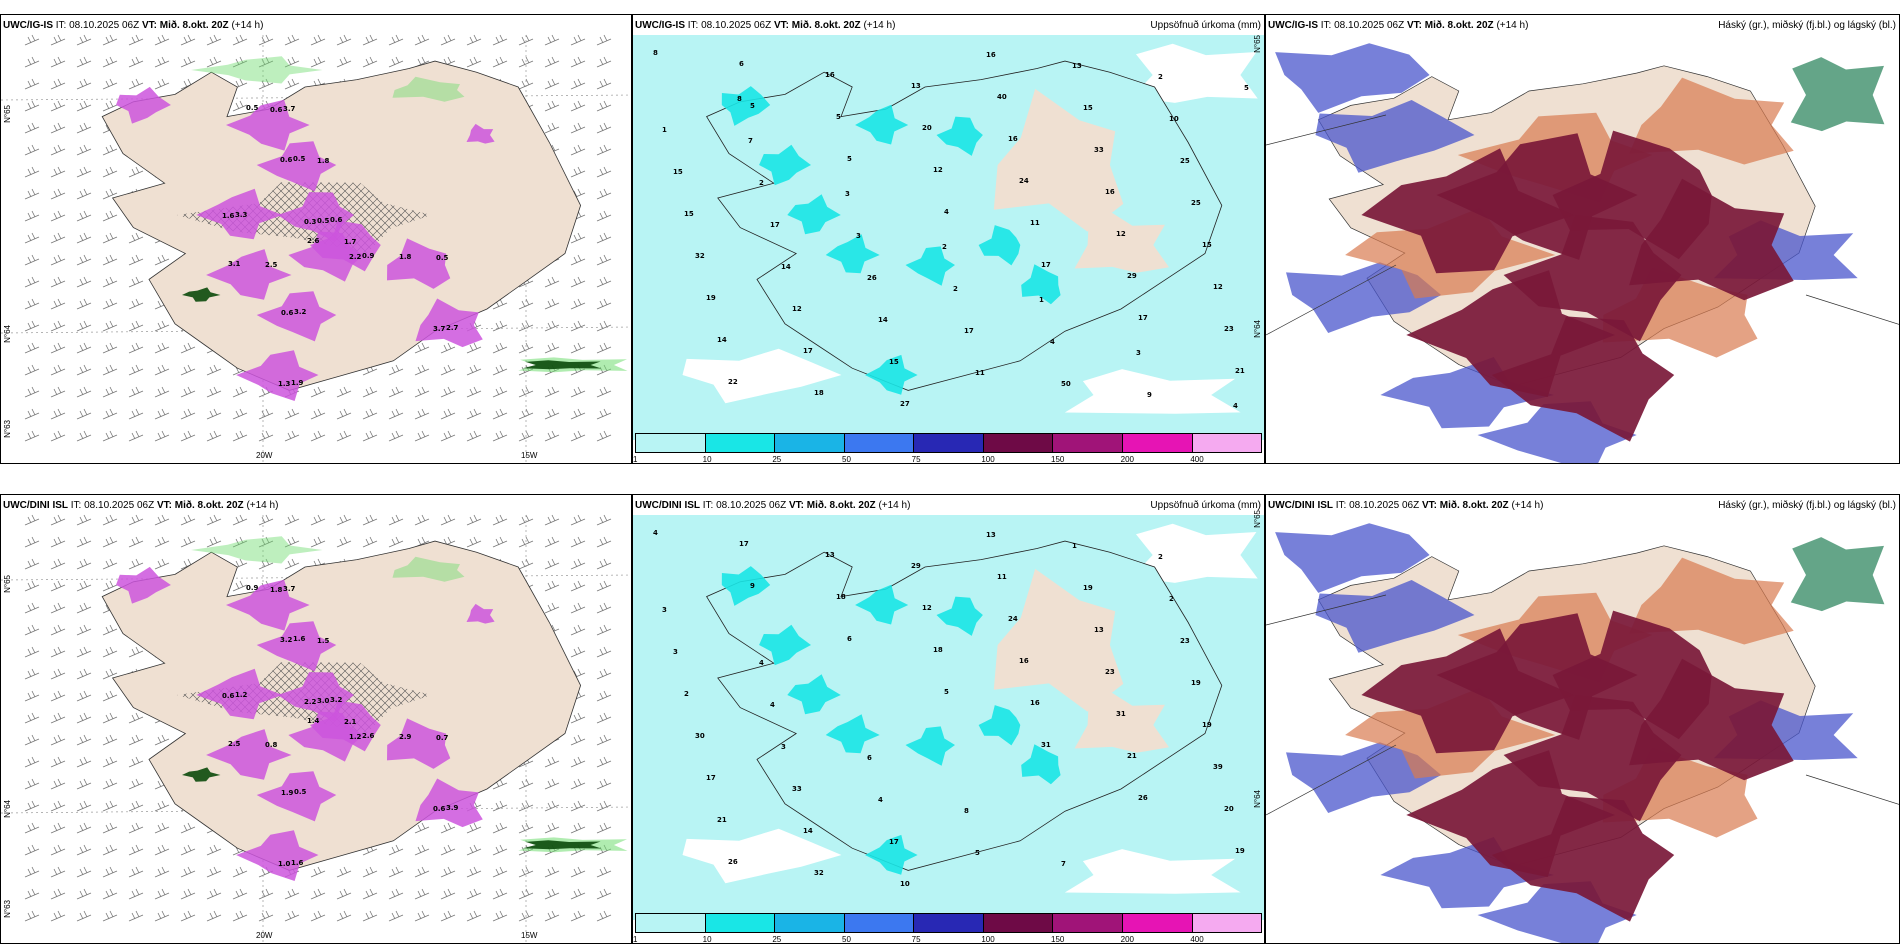  What do you see at coordinates (955, 289) in the screenshot?
I see `precip-amount: 2` at bounding box center [955, 289].